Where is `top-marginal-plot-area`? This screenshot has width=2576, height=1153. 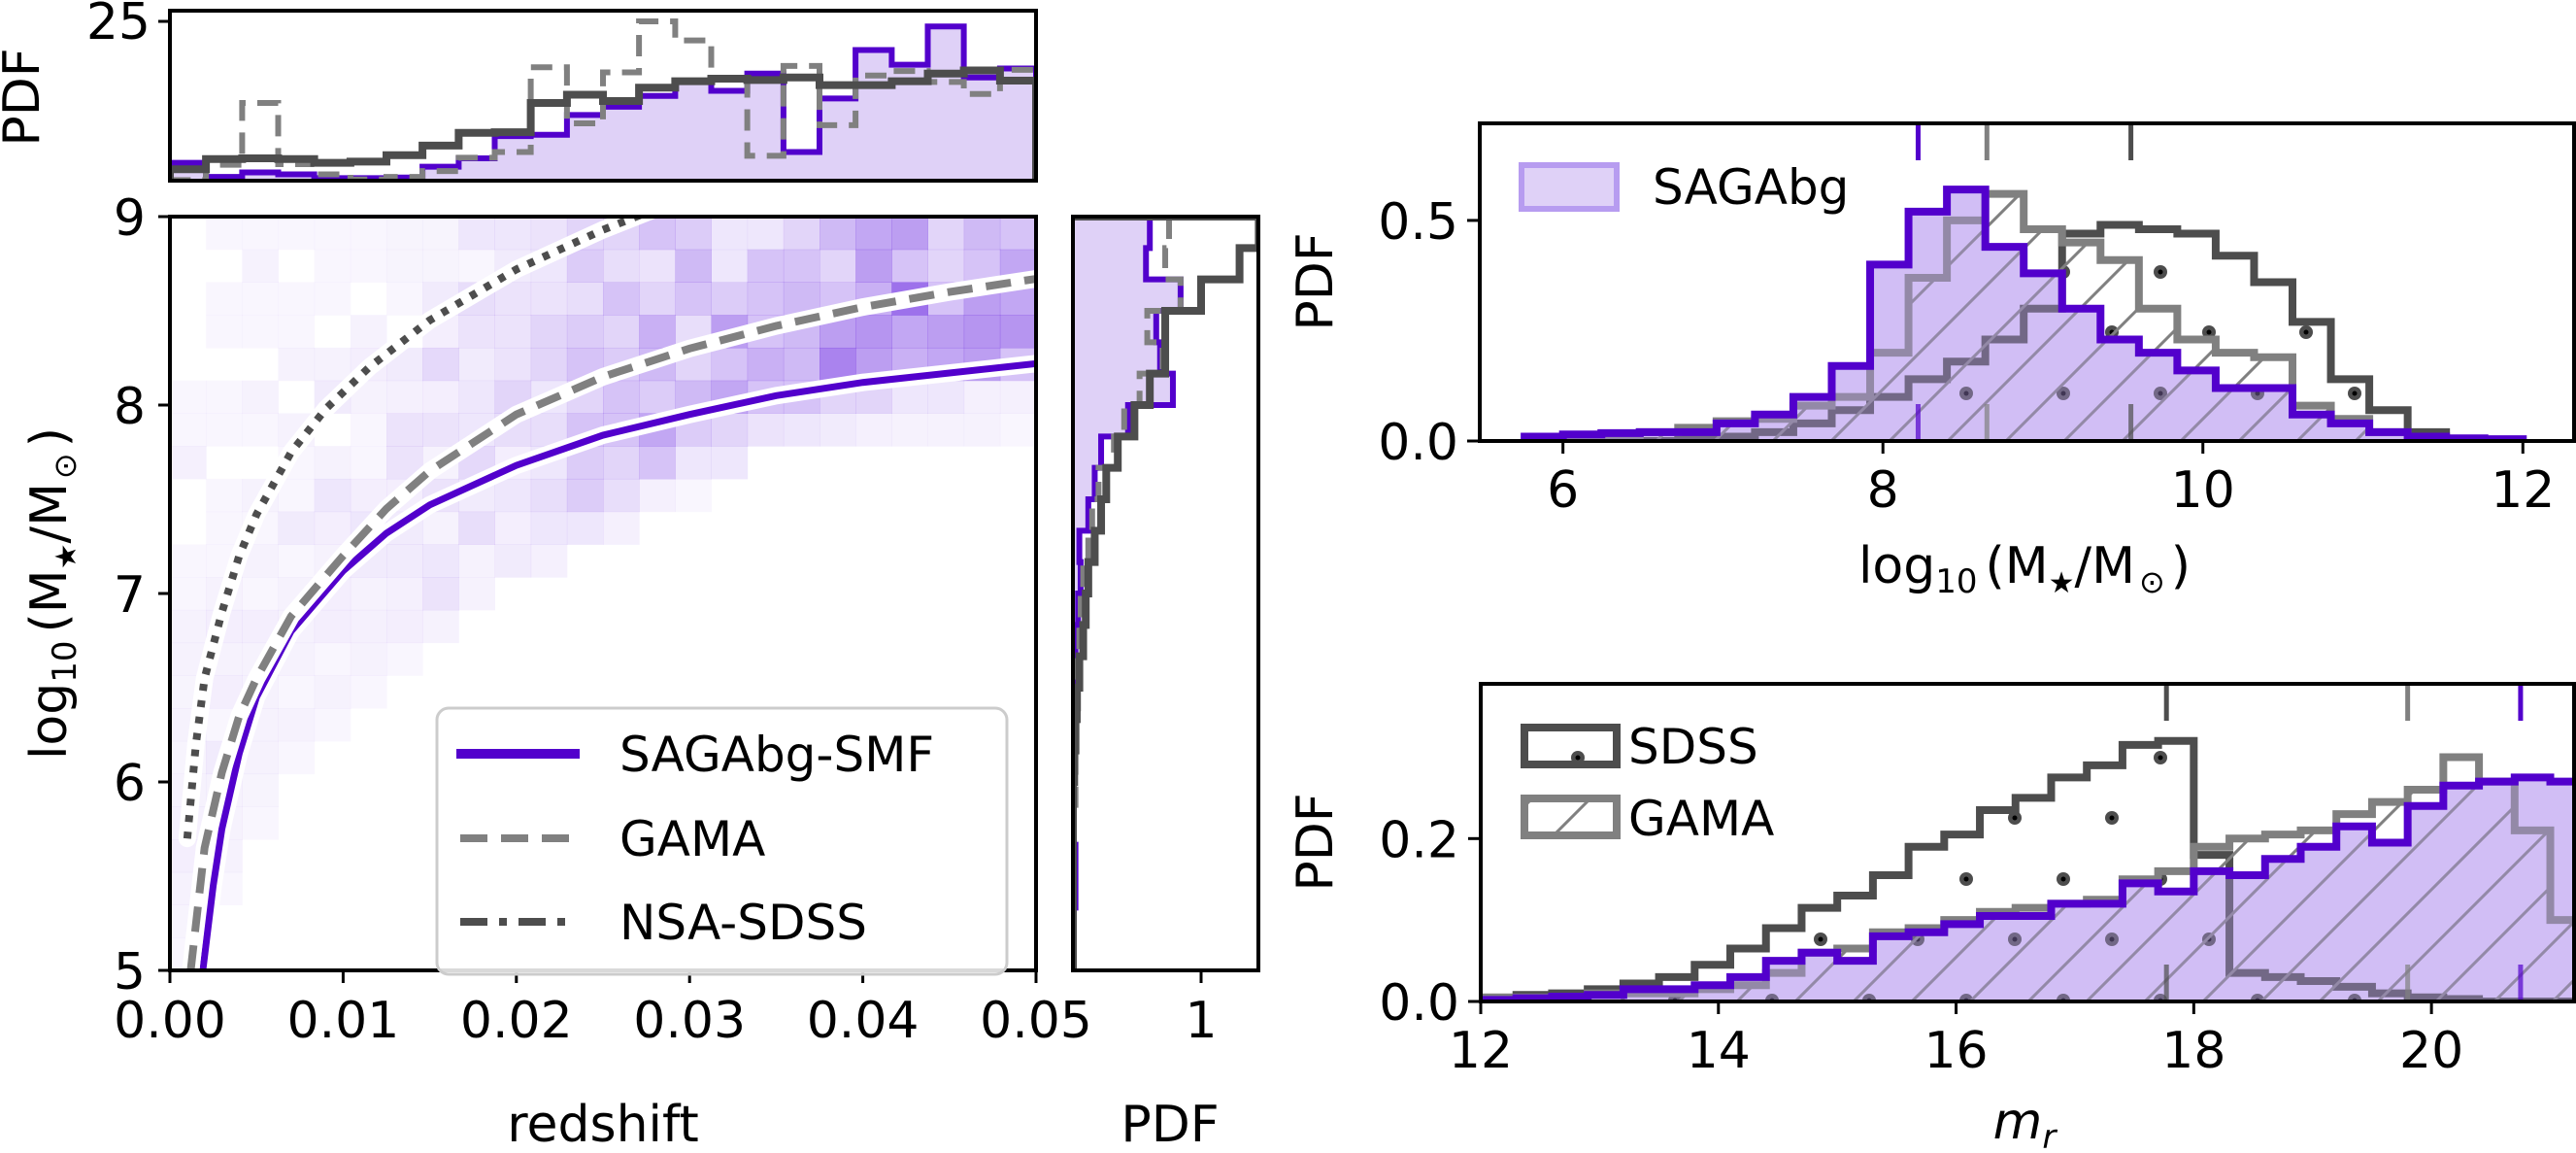 top-marginal-plot-area is located at coordinates (603, 99).